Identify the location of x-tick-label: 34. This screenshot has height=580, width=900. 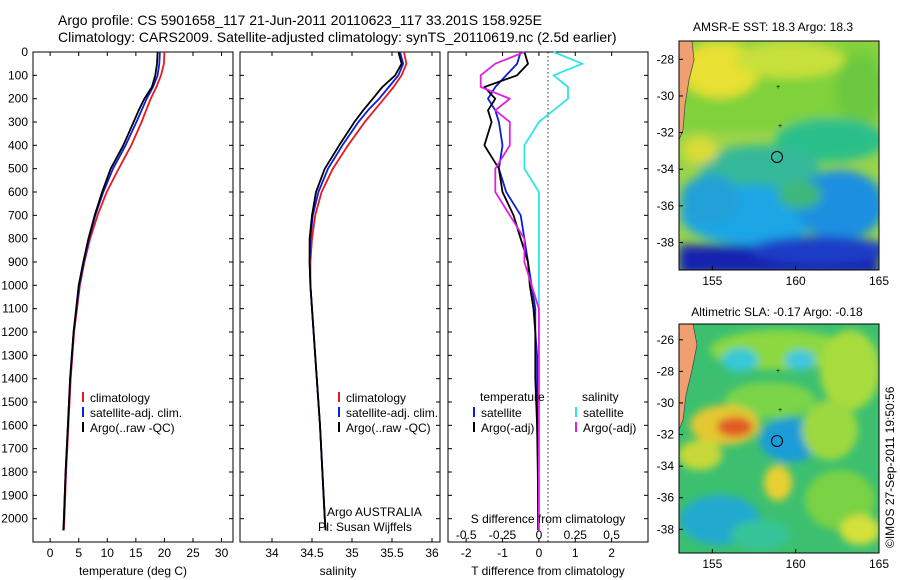
(272, 553).